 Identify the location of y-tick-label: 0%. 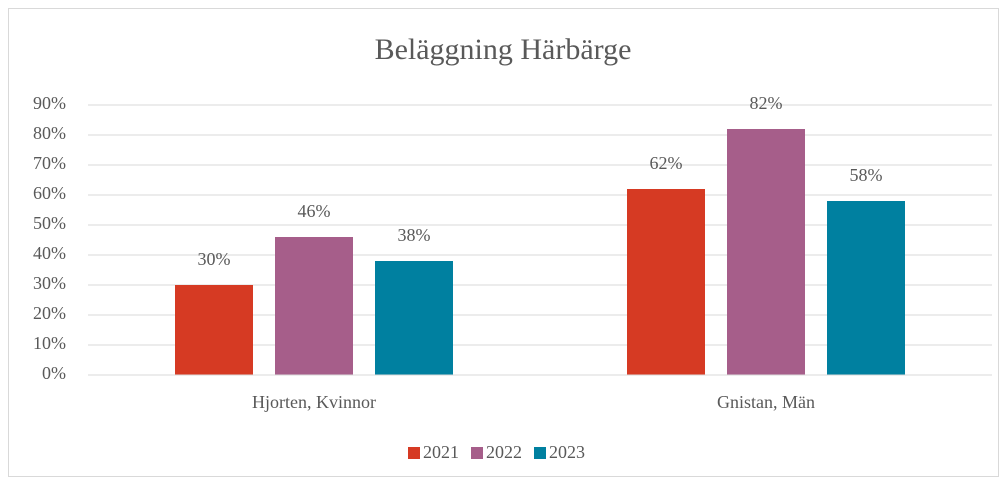
(54, 373).